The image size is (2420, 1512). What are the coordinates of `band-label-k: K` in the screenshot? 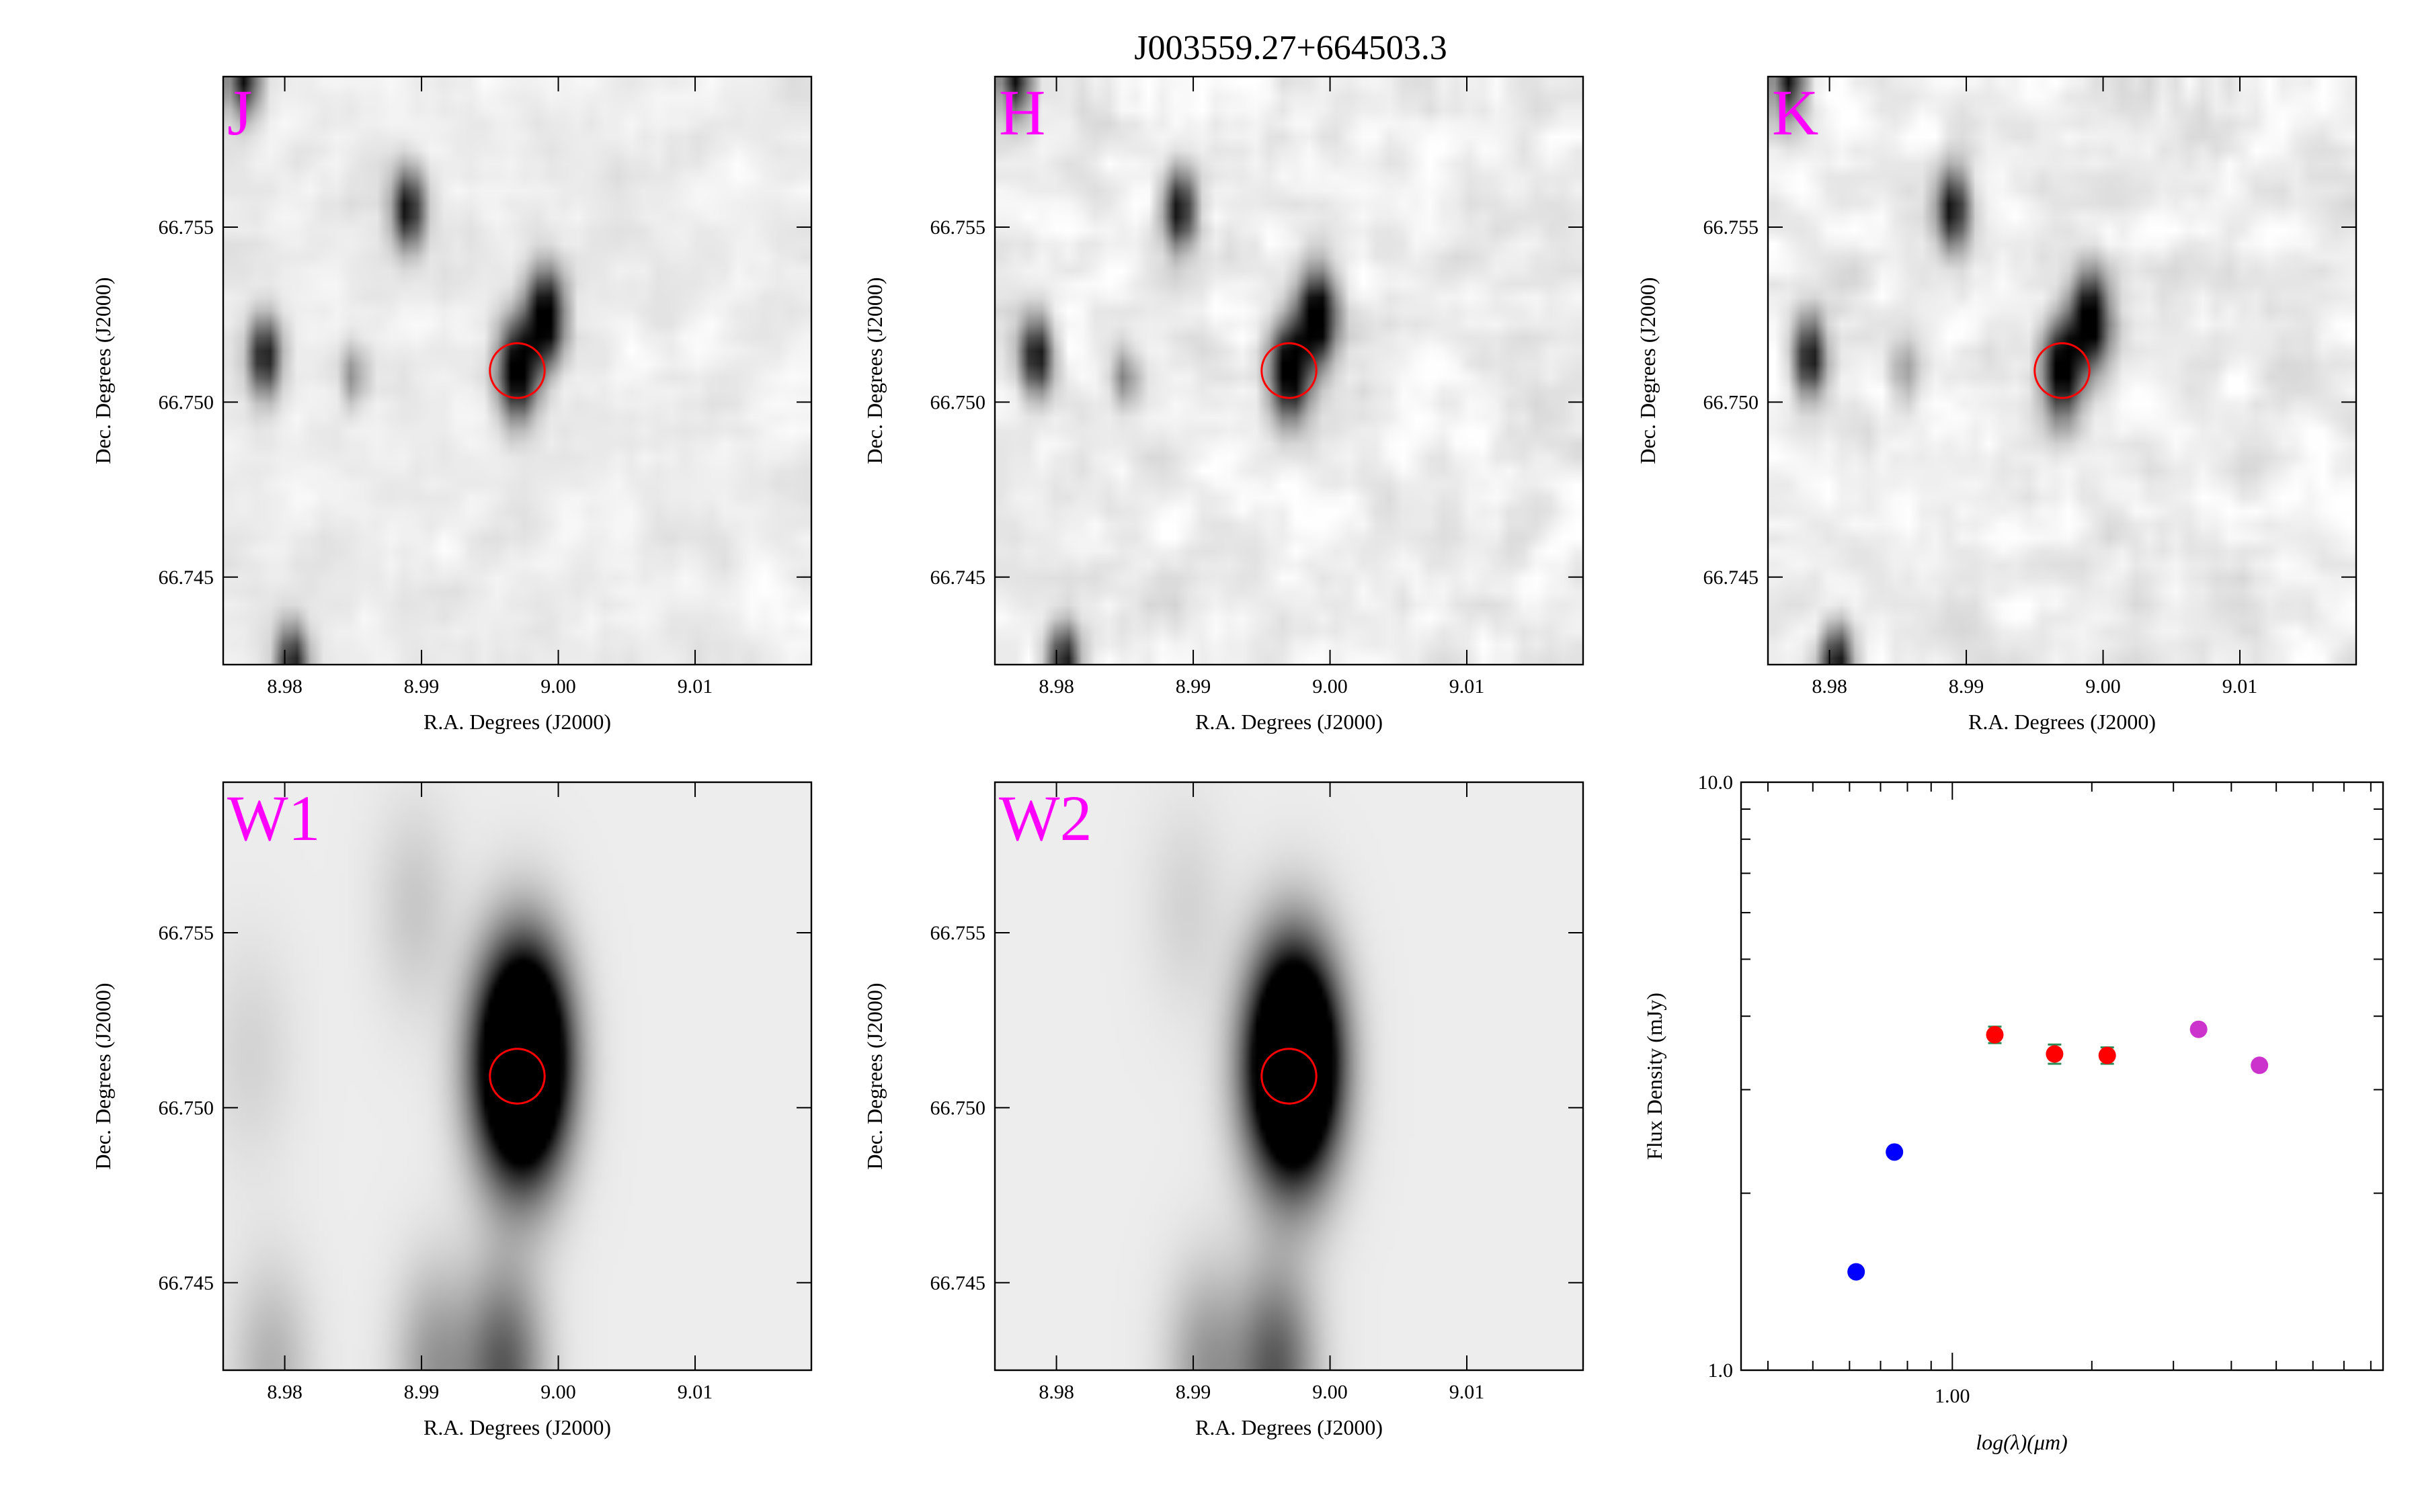 It's located at (1795, 113).